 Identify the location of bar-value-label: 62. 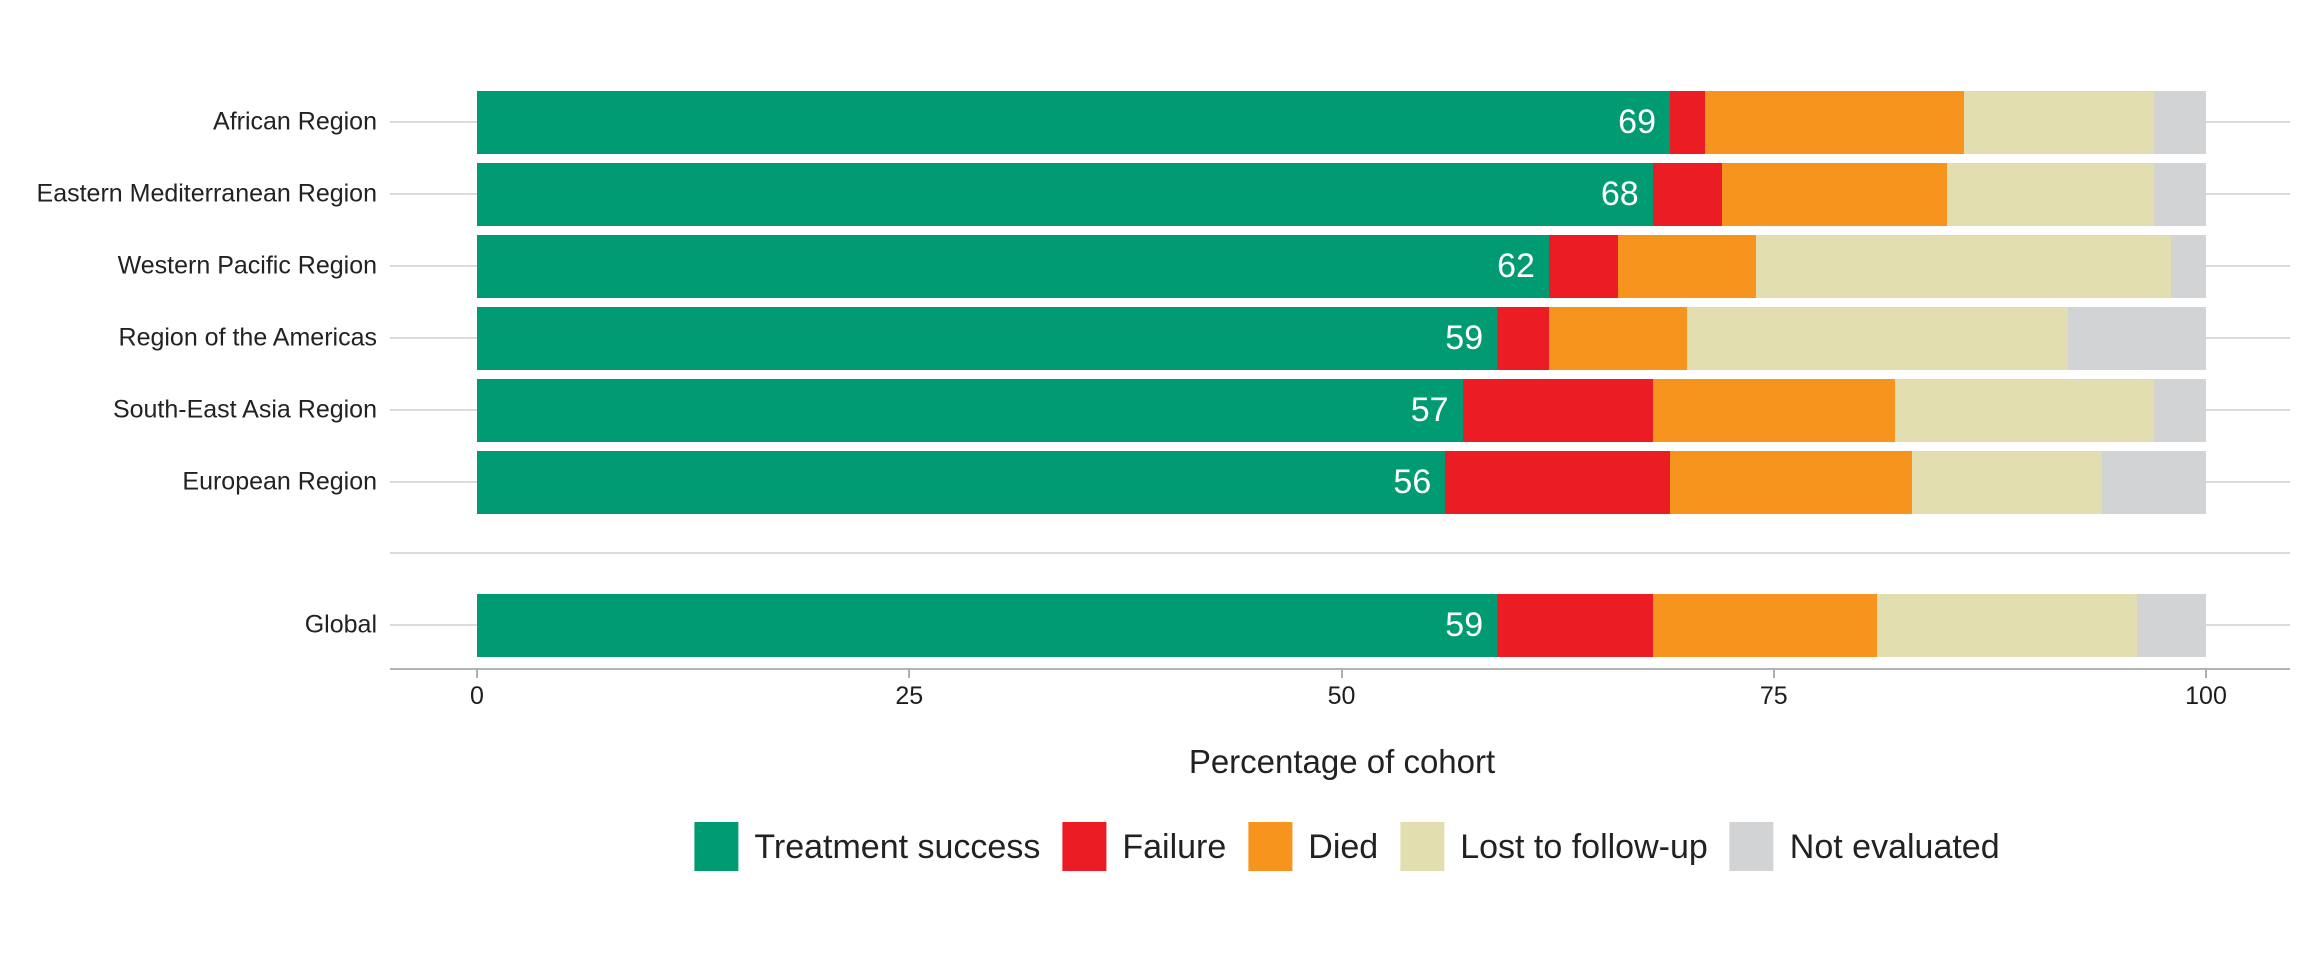
(1516, 266).